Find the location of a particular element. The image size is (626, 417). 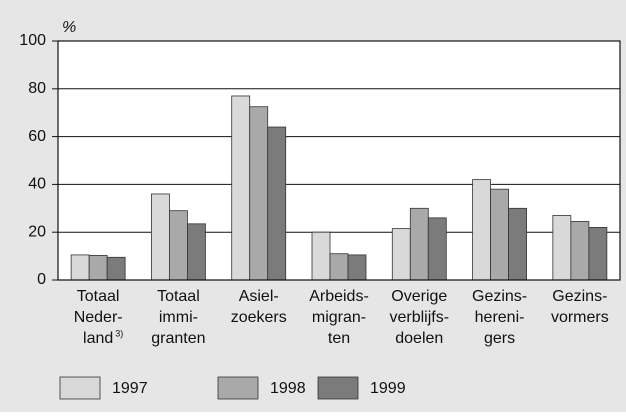

x-tick-label: Asiel- is located at coordinates (259, 296).